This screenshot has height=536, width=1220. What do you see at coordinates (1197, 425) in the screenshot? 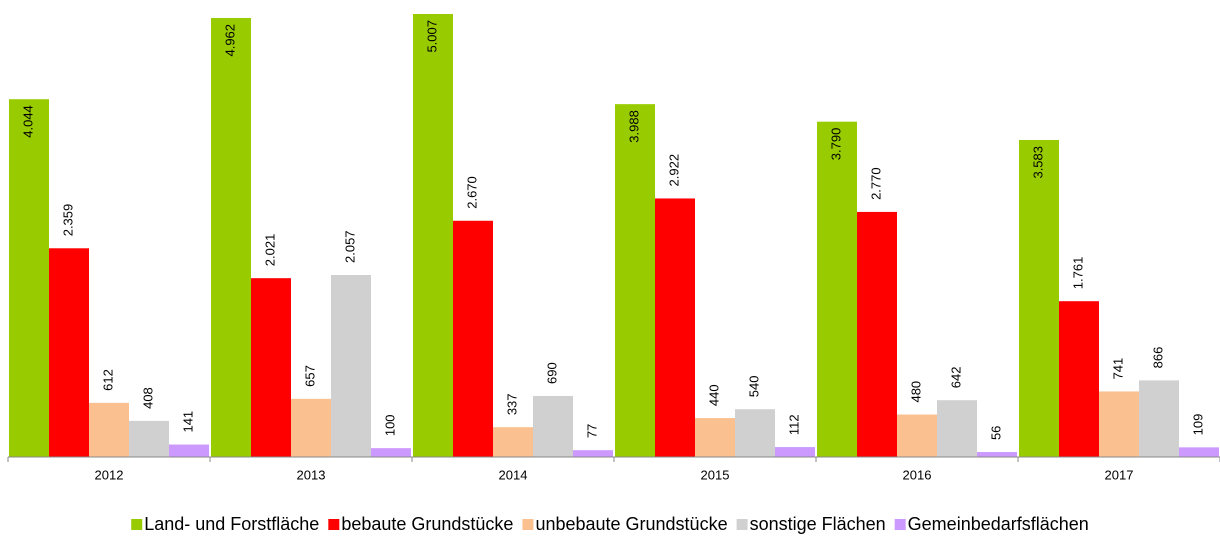
I see `data-label: 109` at bounding box center [1197, 425].